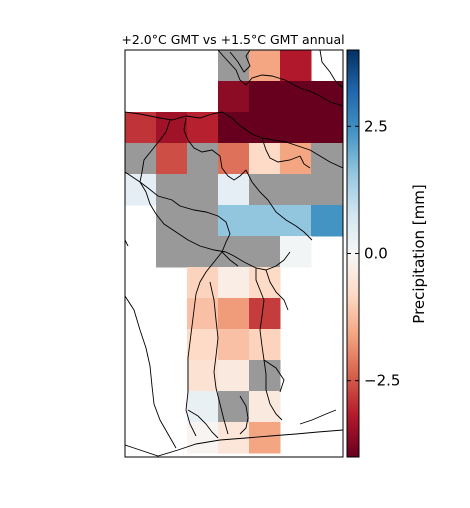 Image resolution: width=470 pixels, height=508 pixels. Describe the element at coordinates (376, 126) in the screenshot. I see `colorbar-tick-label: 2.5` at that location.